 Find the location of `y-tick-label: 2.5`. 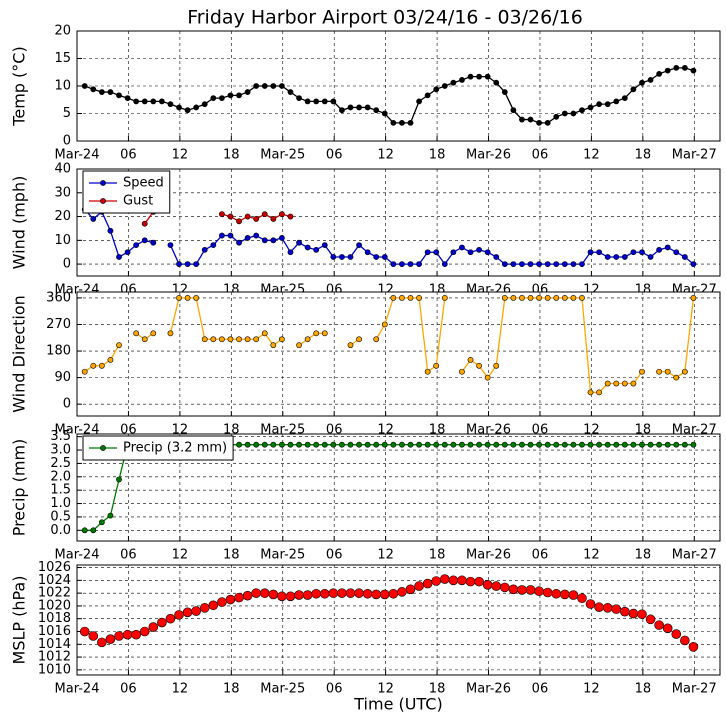

y-tick-label: 2.5 is located at coordinates (60, 463).